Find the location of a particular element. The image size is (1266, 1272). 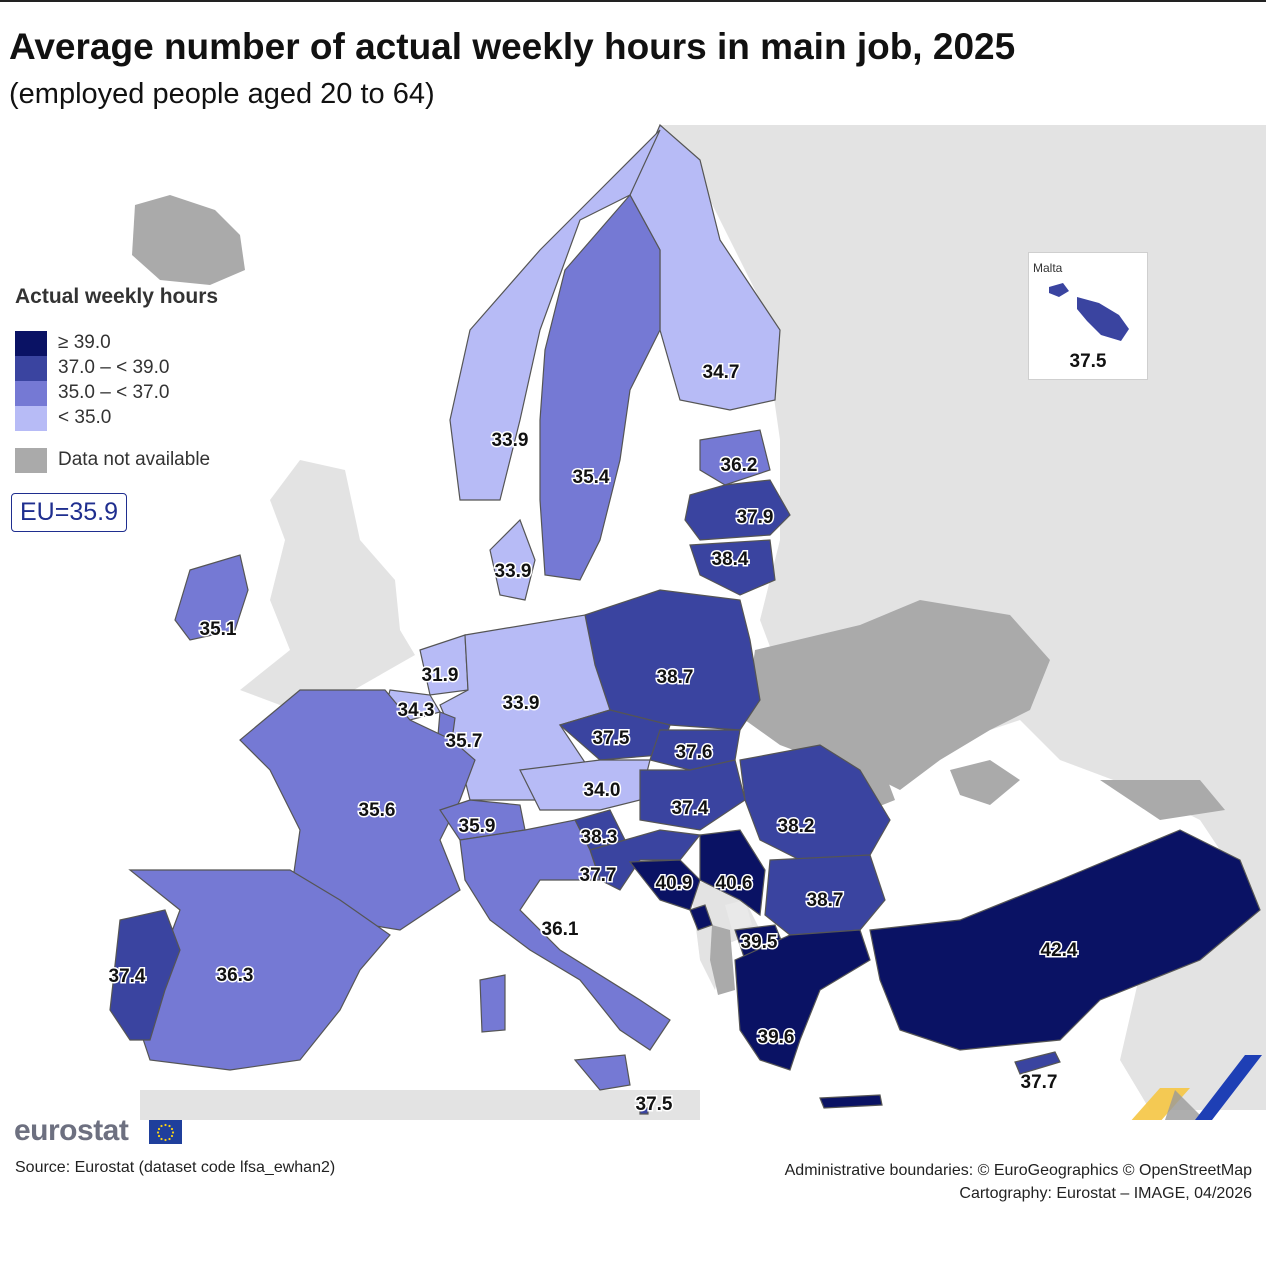

moldova-shape is located at coordinates (867, 777).